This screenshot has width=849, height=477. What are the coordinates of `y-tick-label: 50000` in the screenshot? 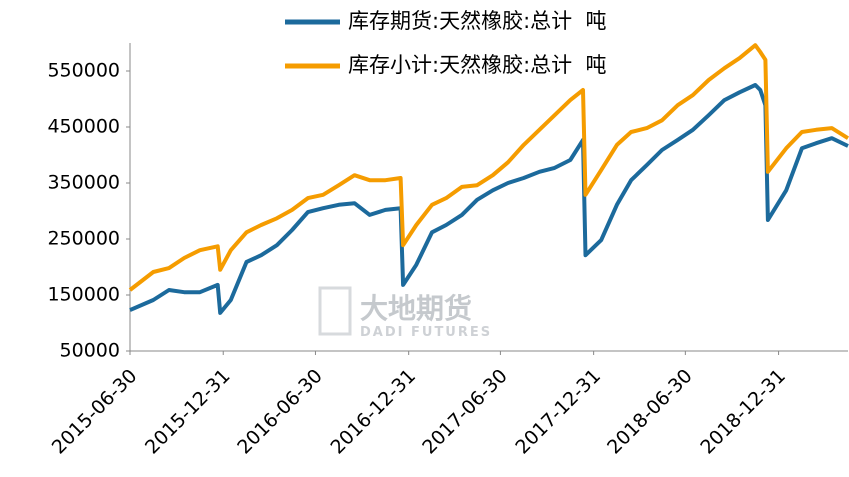 It's located at (90, 351).